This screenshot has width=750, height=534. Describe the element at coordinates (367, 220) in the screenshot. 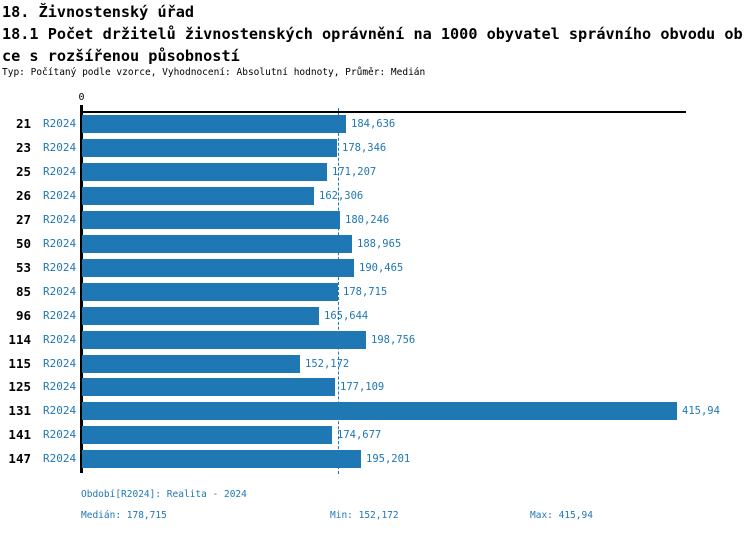

I see `bar-value-label: 180,246` at that location.